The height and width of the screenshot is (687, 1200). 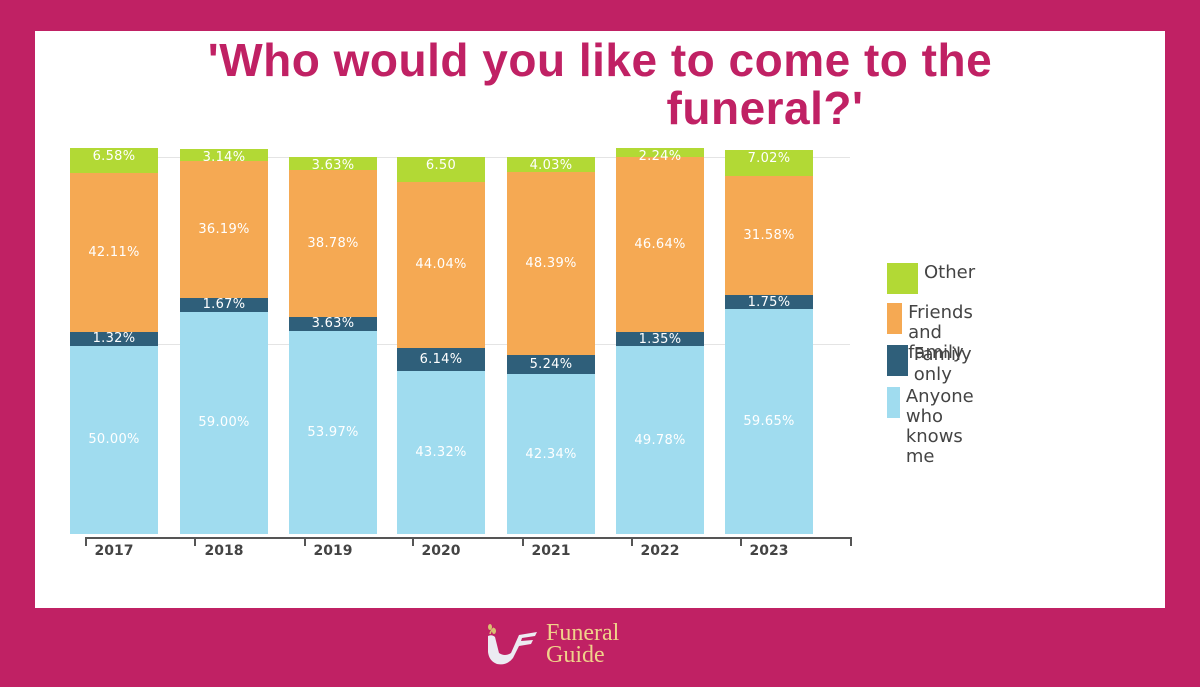 I want to click on bar-segment-other: 7.02%, so click(x=769, y=163).